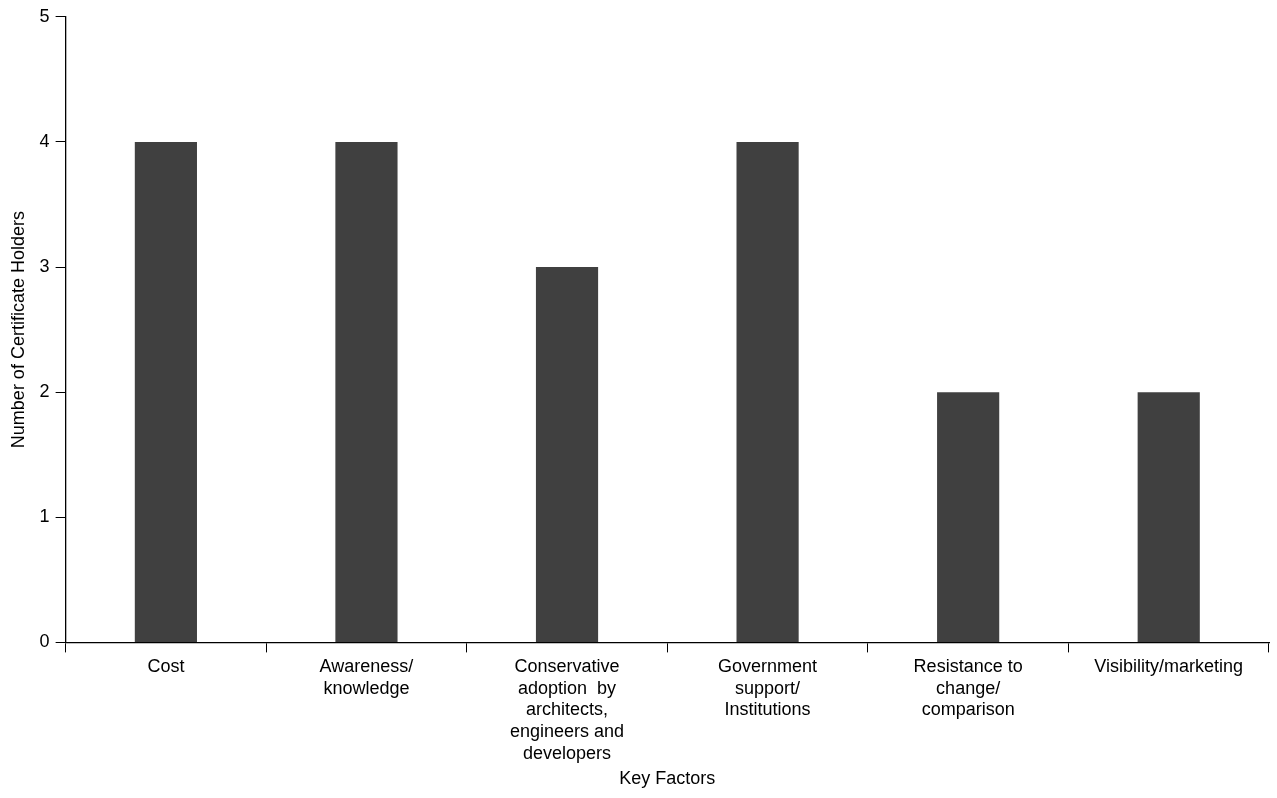 The height and width of the screenshot is (798, 1277). Describe the element at coordinates (1169, 666) in the screenshot. I see `x-tick-label: Visibility/marketing` at that location.